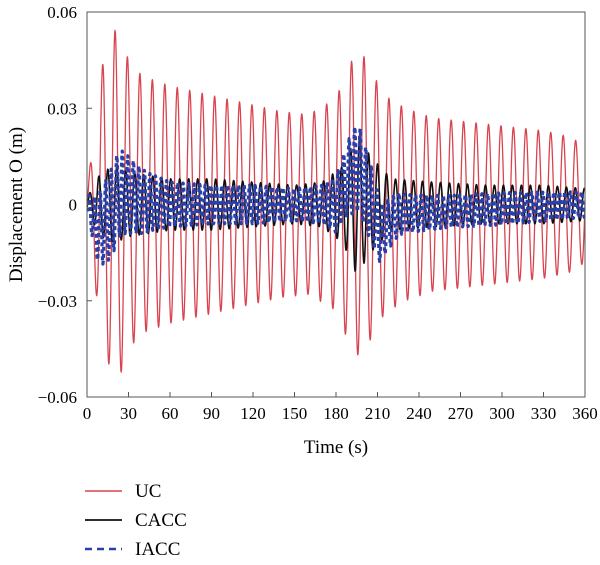 Image resolution: width=600 pixels, height=565 pixels. I want to click on legend-label-uc: UC, so click(148, 491).